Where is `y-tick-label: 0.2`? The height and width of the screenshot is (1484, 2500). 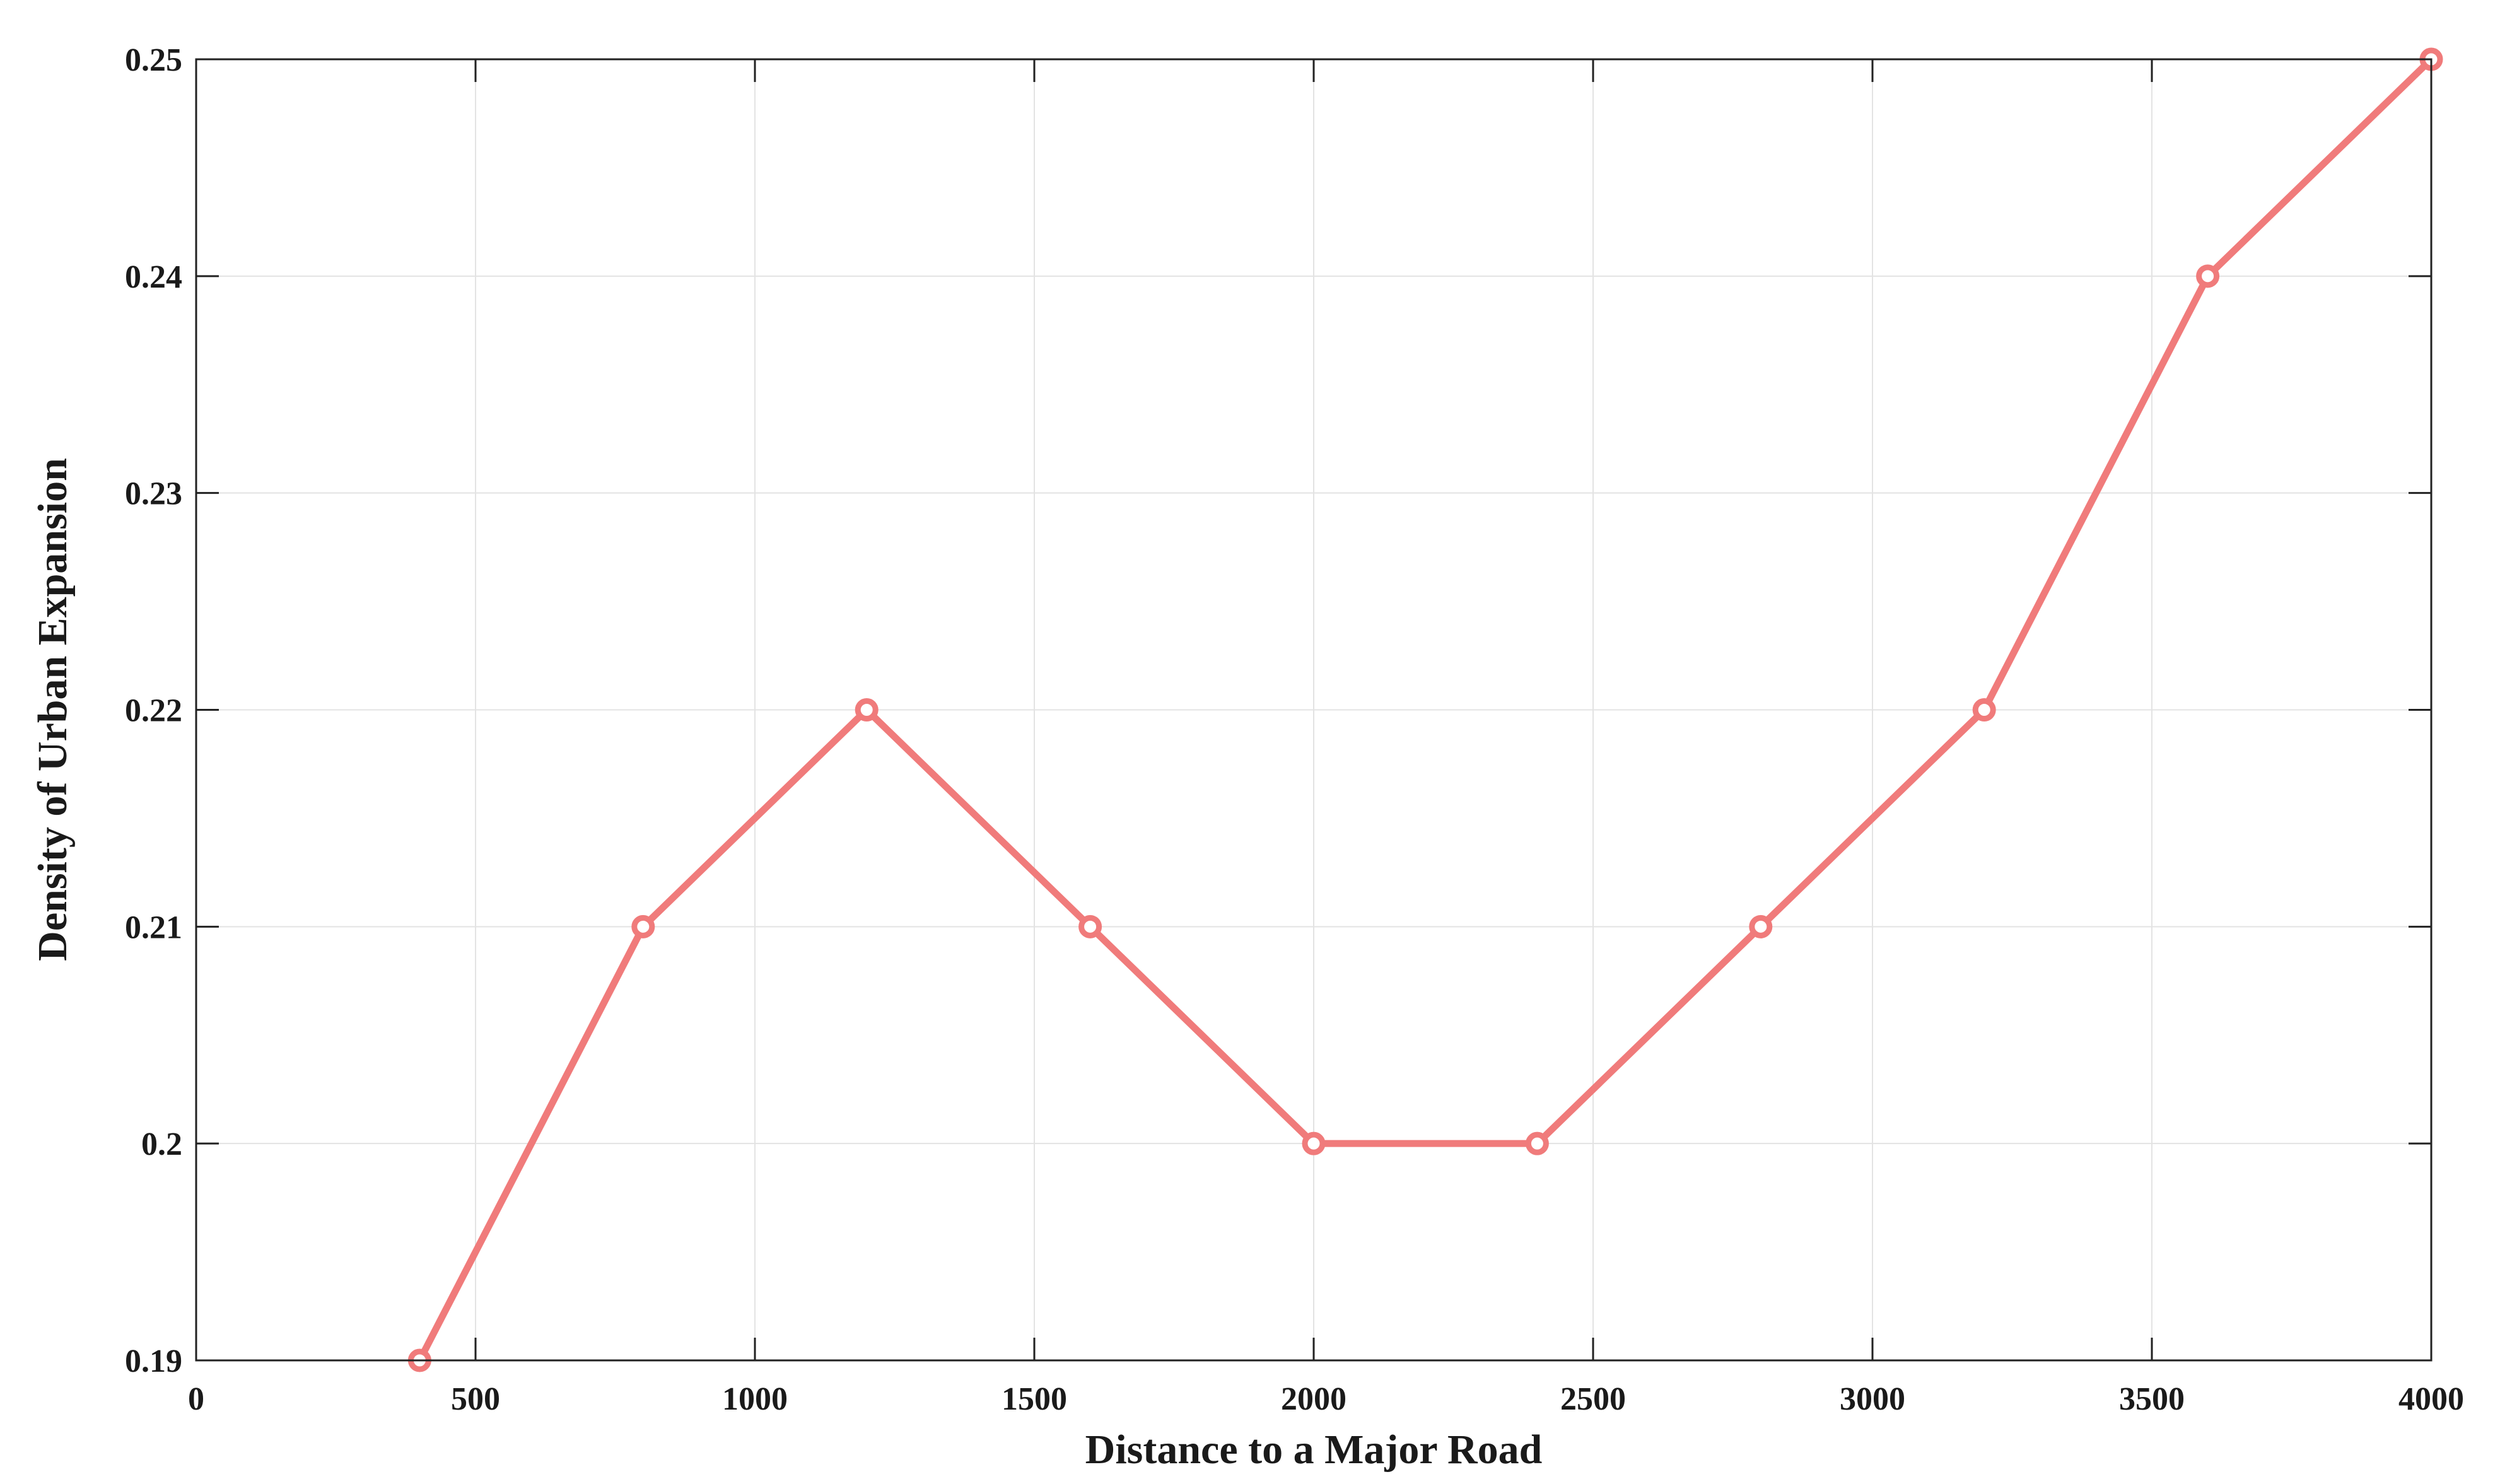
y-tick-label: 0.2 is located at coordinates (161, 1144).